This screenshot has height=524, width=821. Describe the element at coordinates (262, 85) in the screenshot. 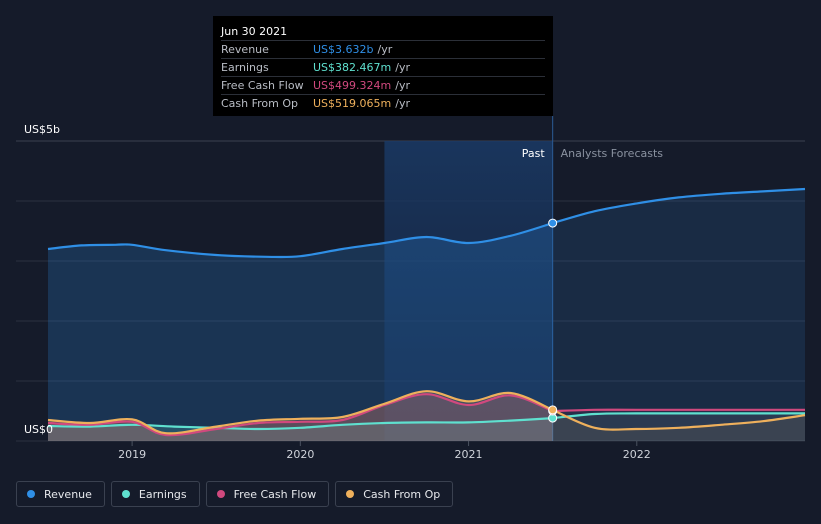

I see `tooltip-label: Free Cash Flow` at that location.